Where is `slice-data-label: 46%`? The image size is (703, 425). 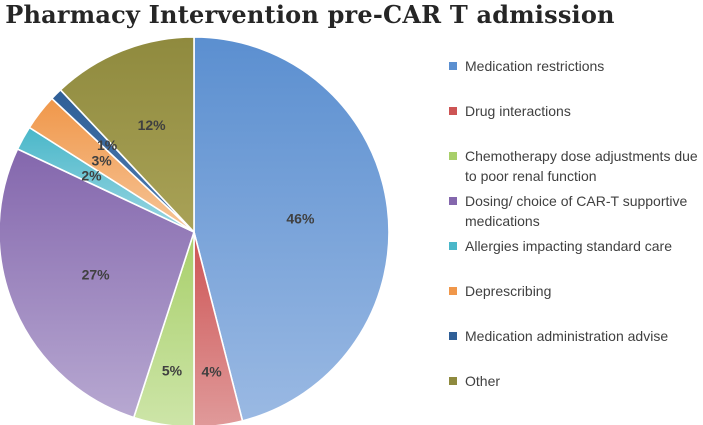 slice-data-label: 46% is located at coordinates (300, 219).